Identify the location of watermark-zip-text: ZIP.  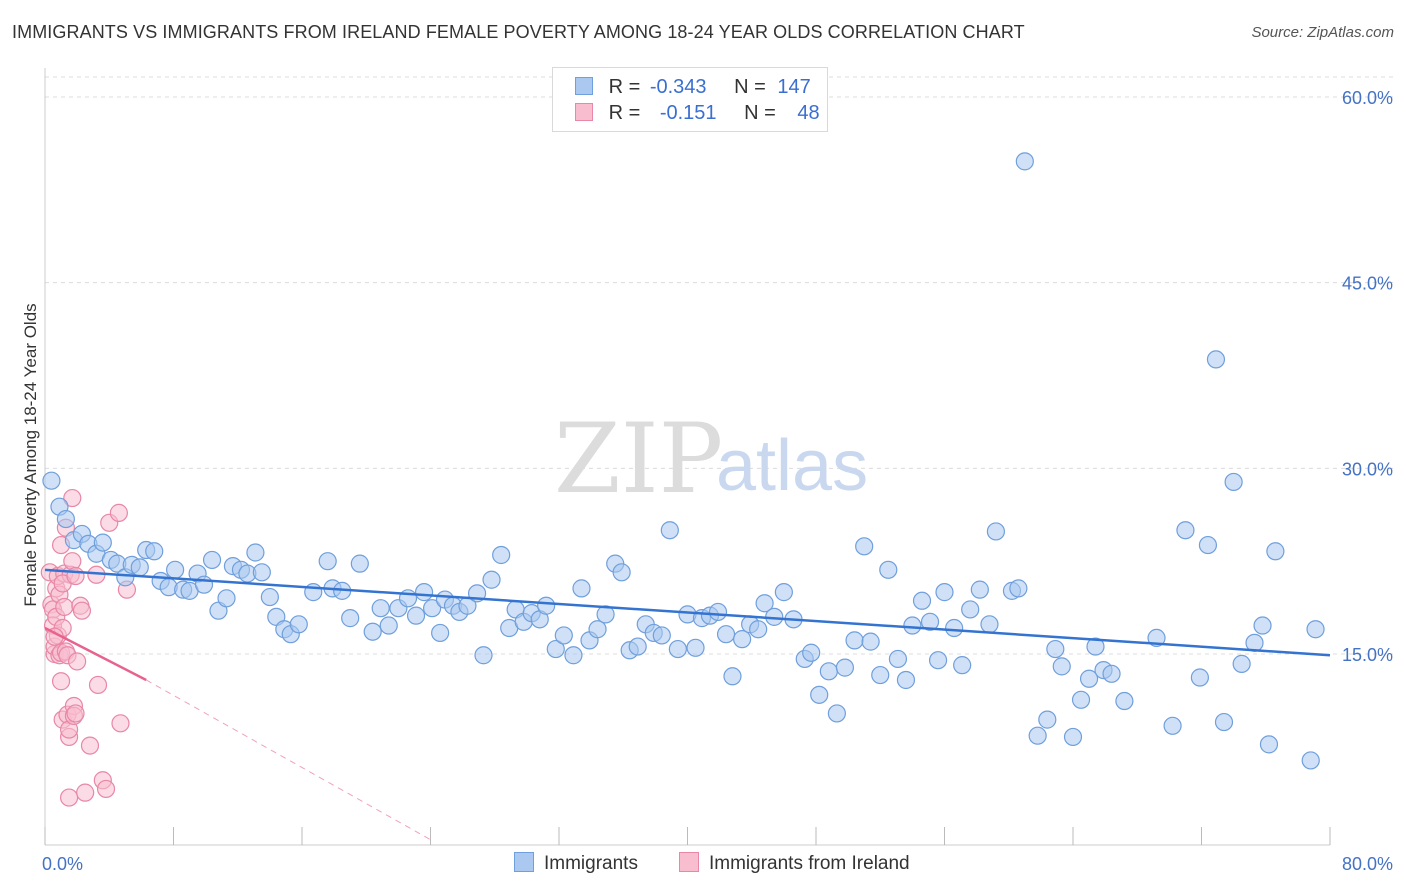
(638, 459).